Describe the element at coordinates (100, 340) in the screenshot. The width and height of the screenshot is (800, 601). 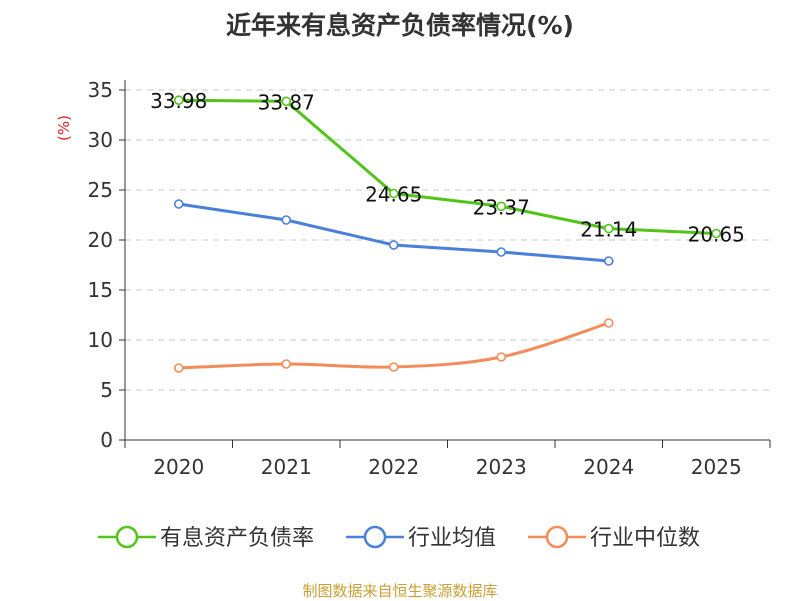
I see `y-tick-label: 10` at that location.